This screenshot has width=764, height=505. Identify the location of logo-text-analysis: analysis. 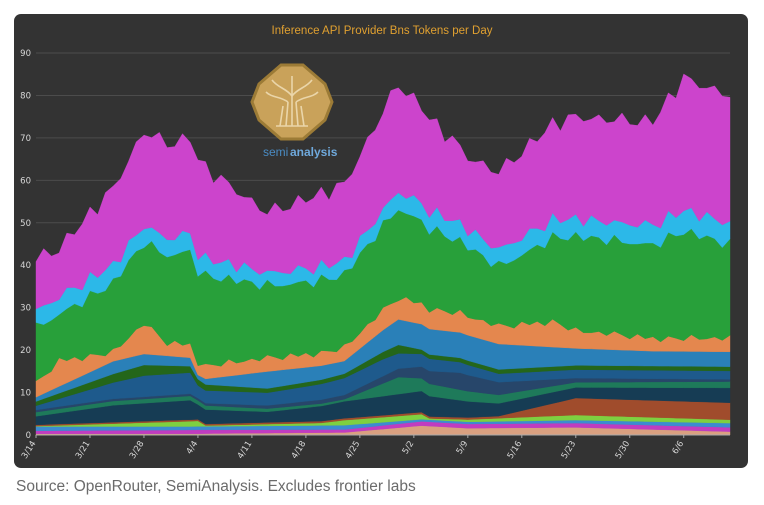
(314, 152).